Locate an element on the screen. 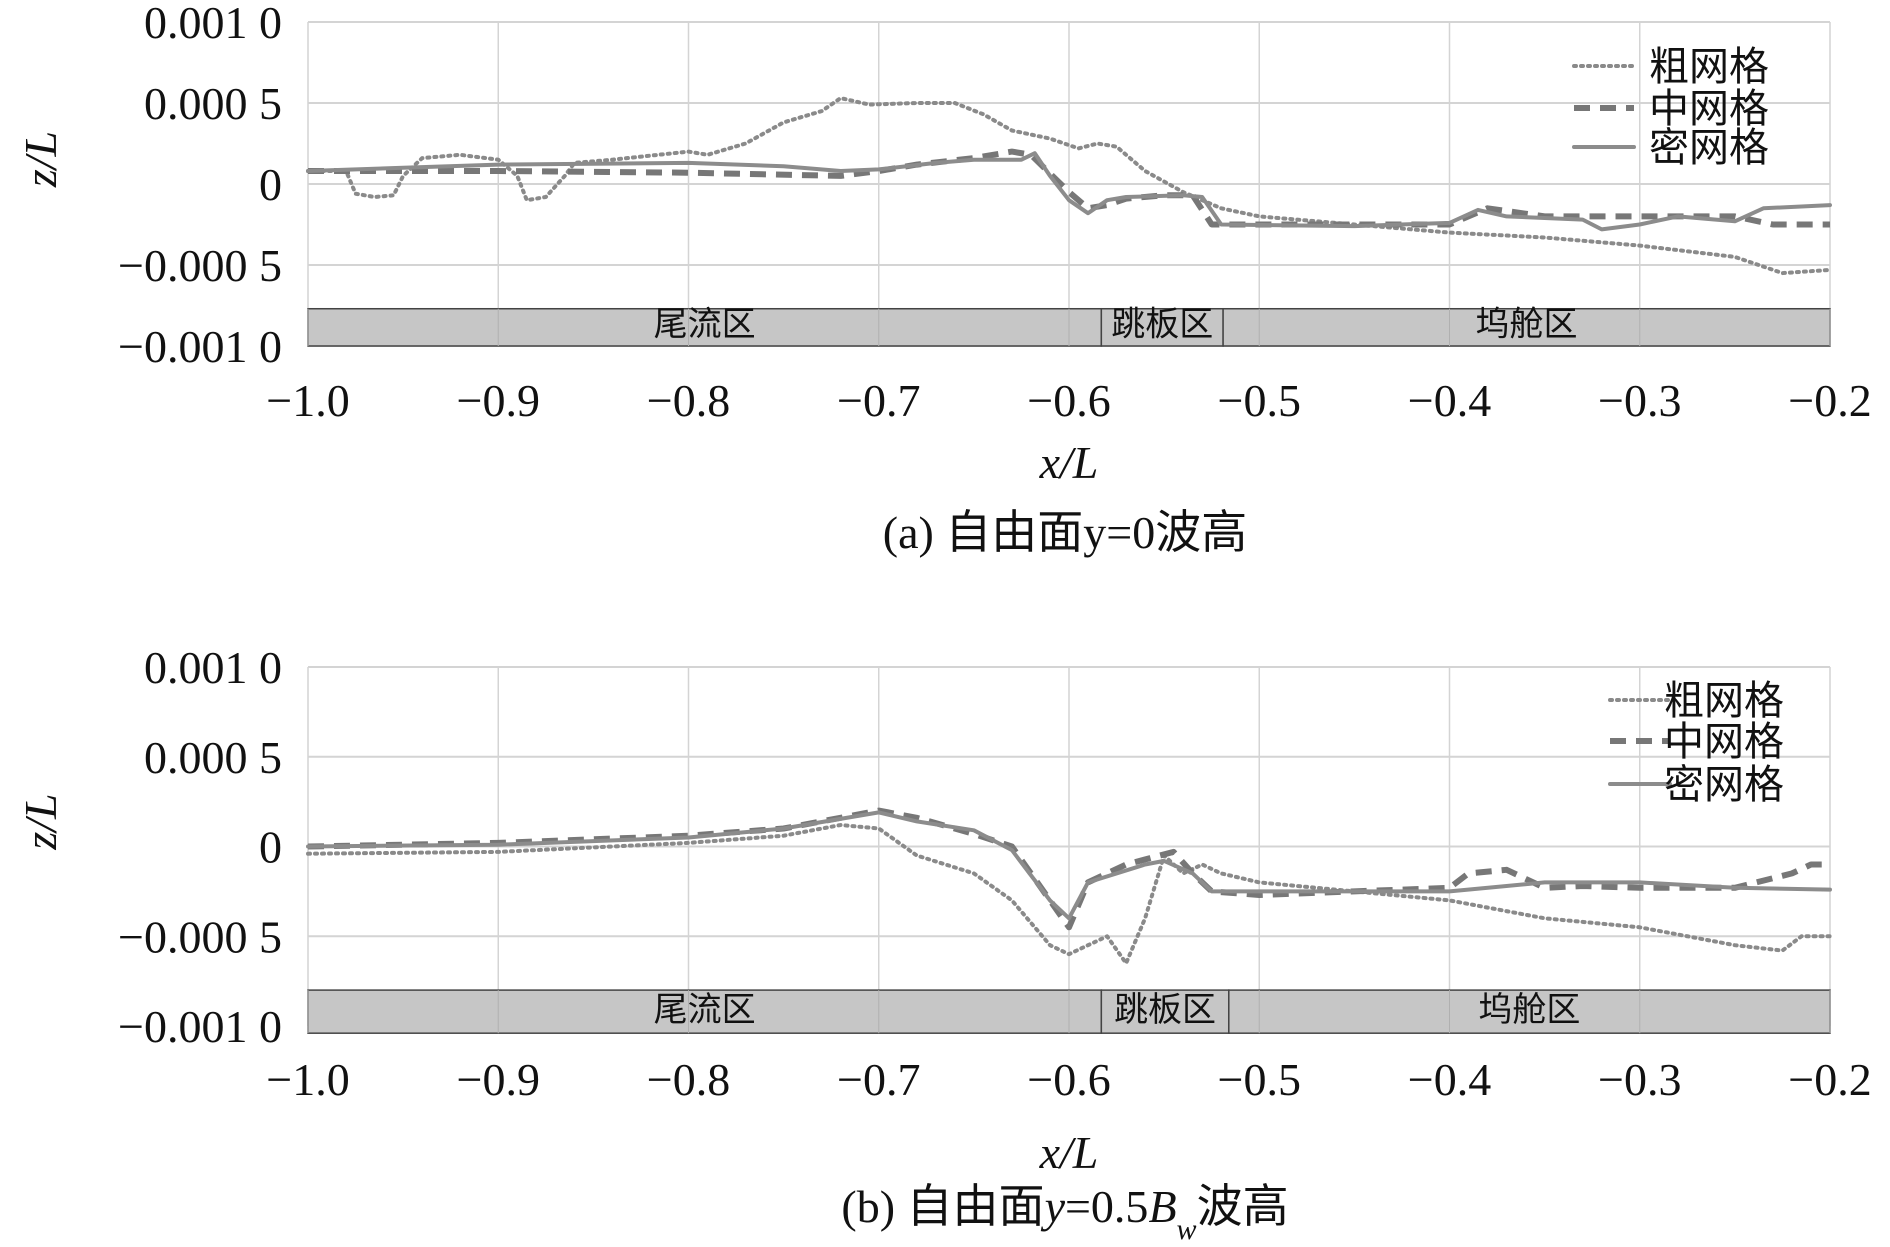 This screenshot has width=1890, height=1247. caption-part: =0.5 is located at coordinates (1106, 1206).